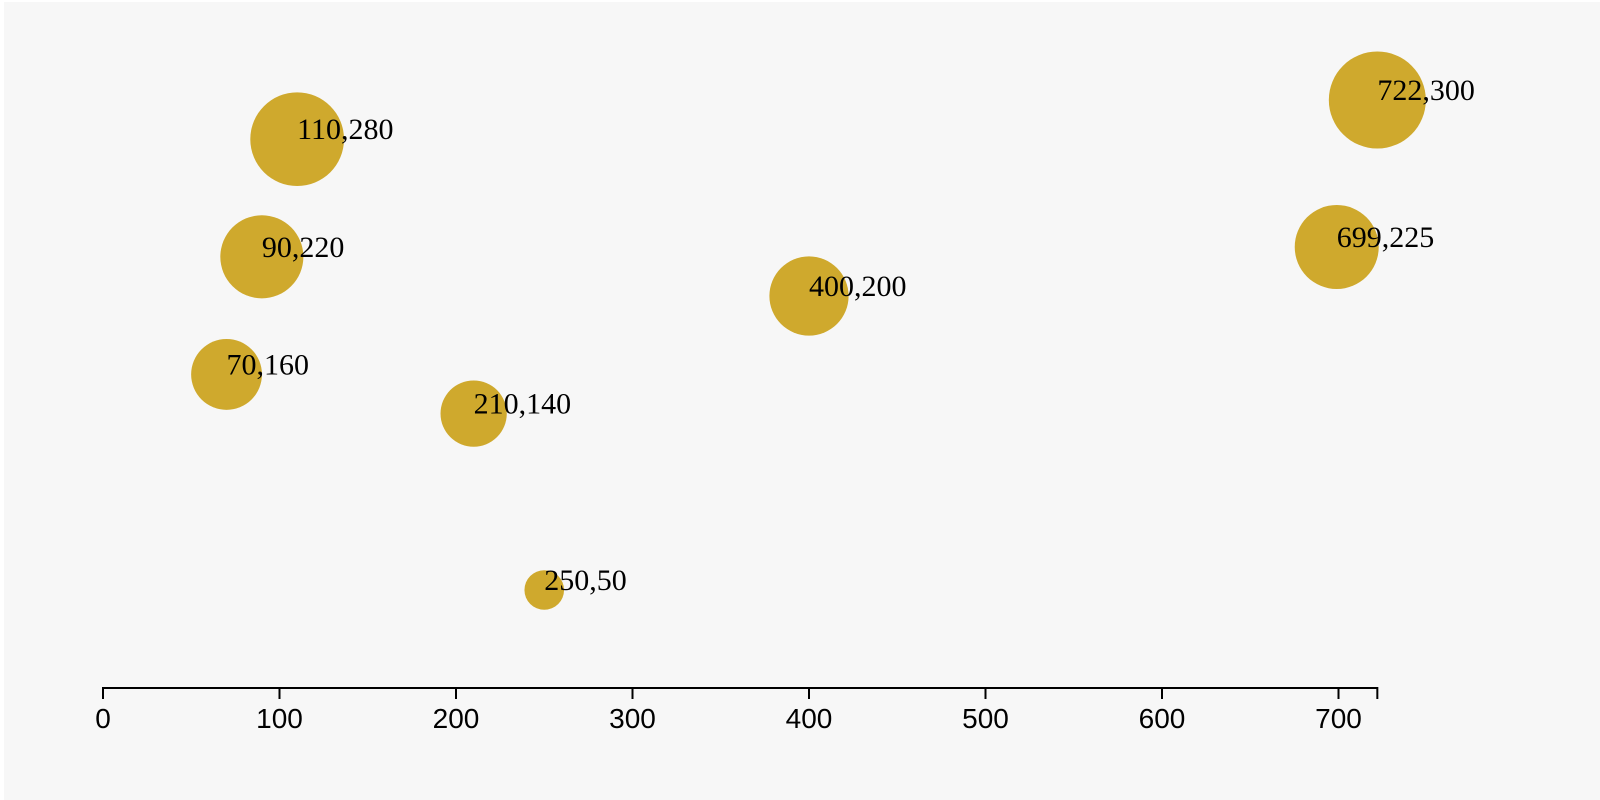  I want to click on bubble-label-5: 400,200, so click(858, 286).